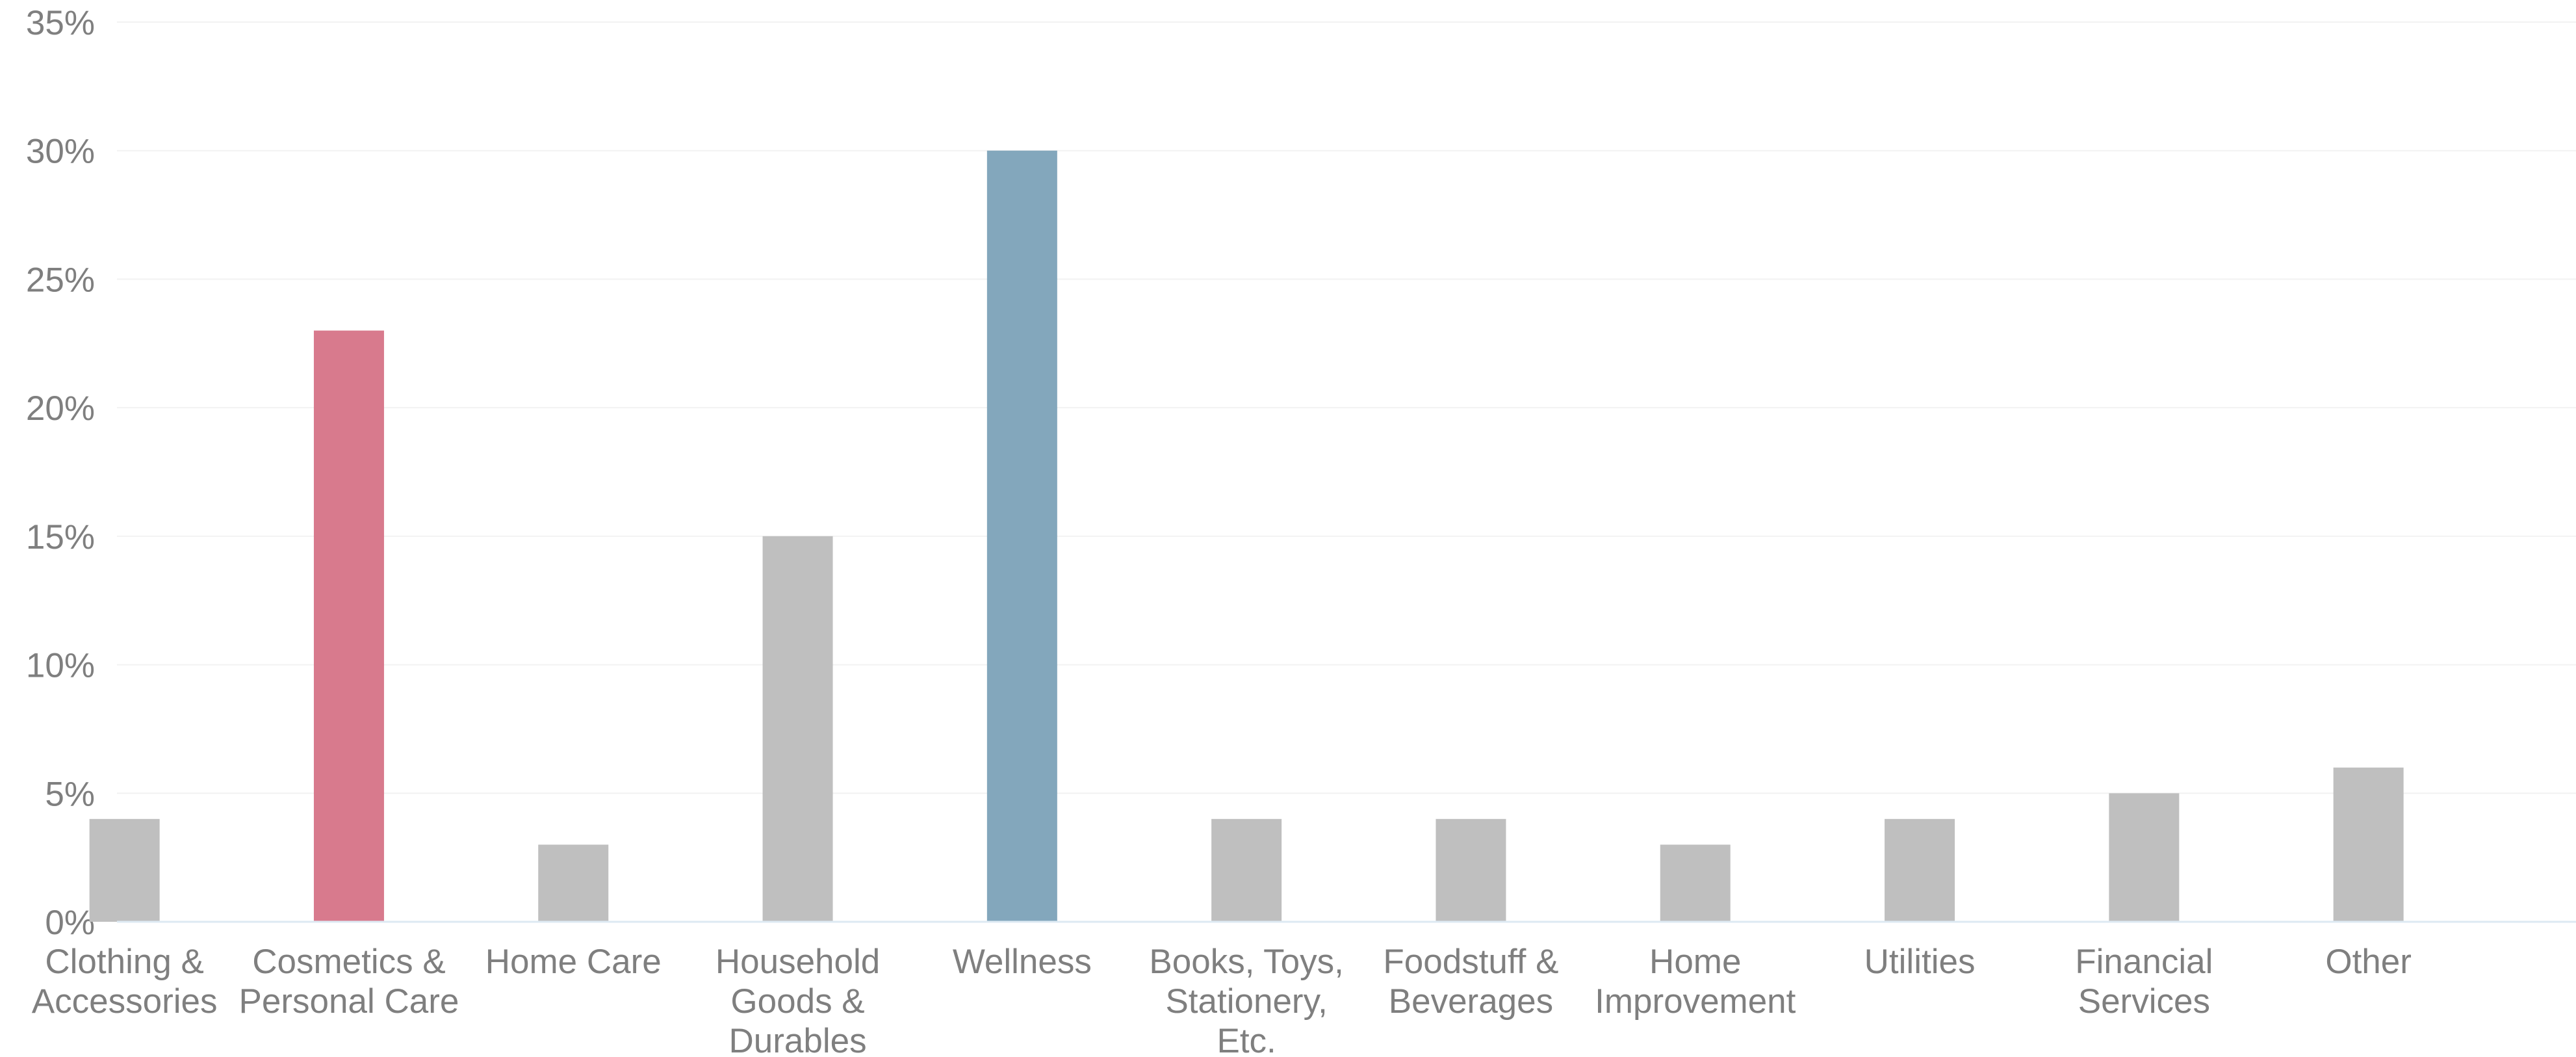 Image resolution: width=2576 pixels, height=1057 pixels. Describe the element at coordinates (2144, 982) in the screenshot. I see `x-category-label: Financial Services` at that location.